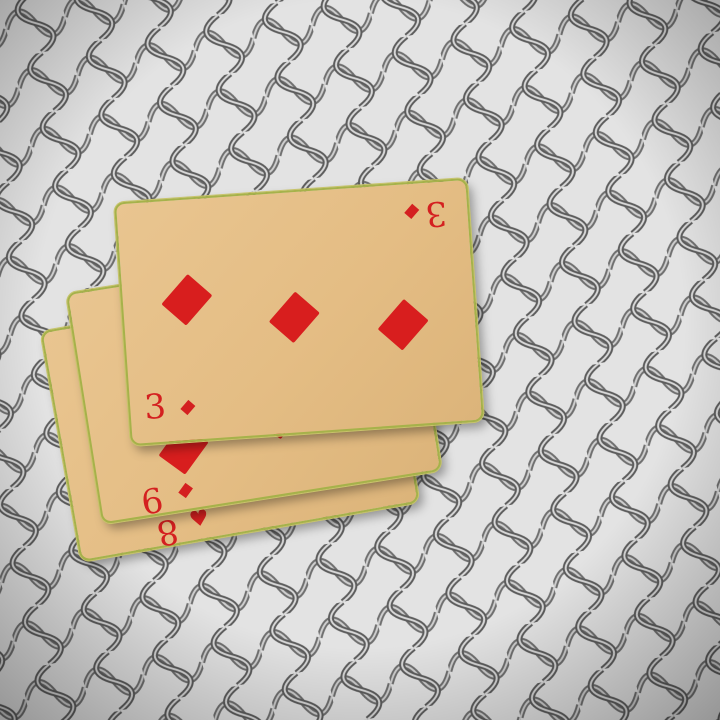  I want to click on heart-suit-icon: ♥, so click(199, 519).